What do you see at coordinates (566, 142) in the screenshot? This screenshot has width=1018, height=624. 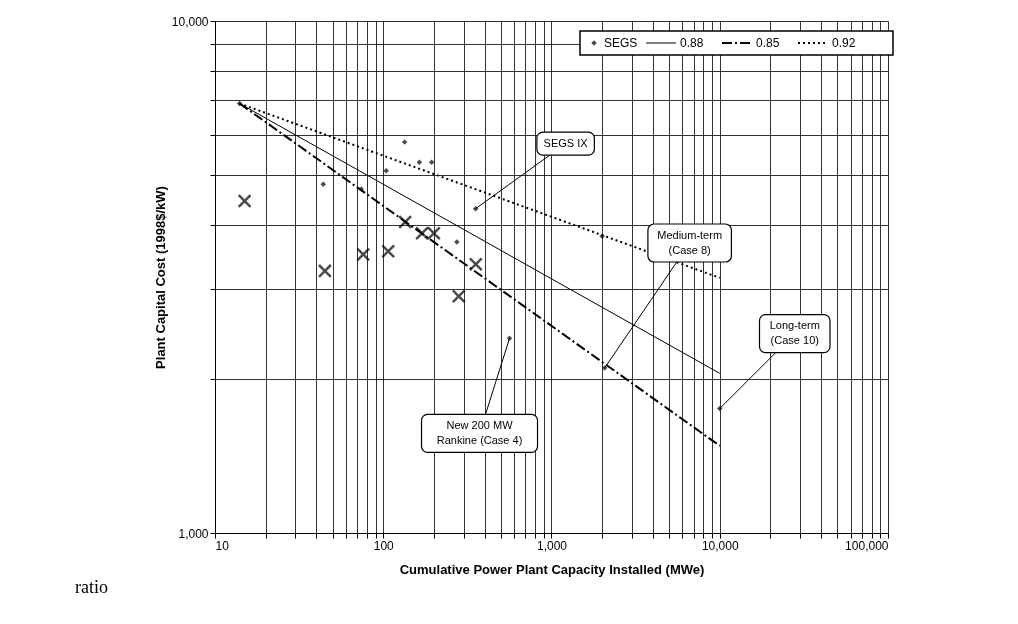 I see `annotation: SEGS IX` at bounding box center [566, 142].